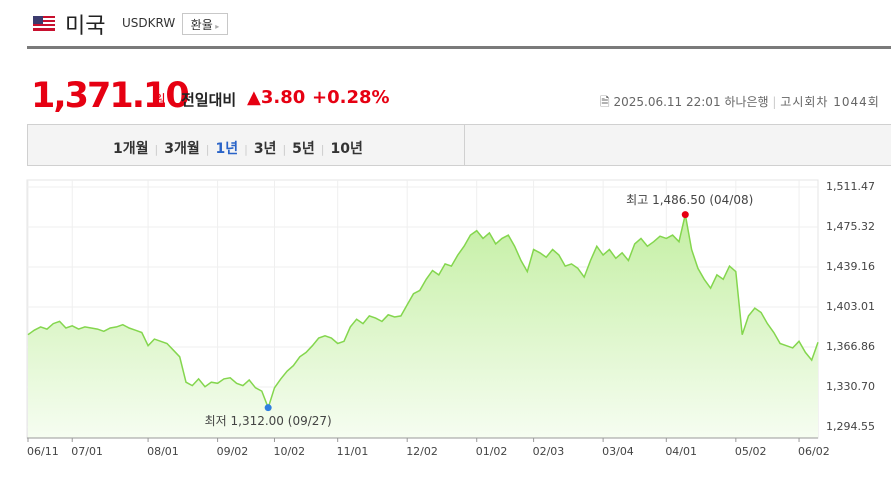  Describe the element at coordinates (751, 451) in the screenshot. I see `x-tick-label: 05/02` at that location.